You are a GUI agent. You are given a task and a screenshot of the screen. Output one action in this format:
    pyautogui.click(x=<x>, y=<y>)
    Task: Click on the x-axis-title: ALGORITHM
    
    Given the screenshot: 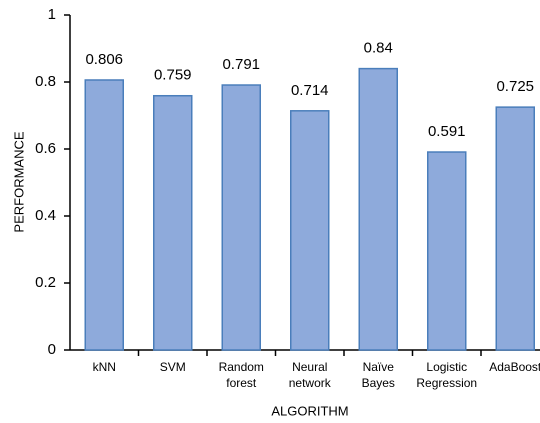 What is the action you would take?
    pyautogui.click(x=309, y=410)
    